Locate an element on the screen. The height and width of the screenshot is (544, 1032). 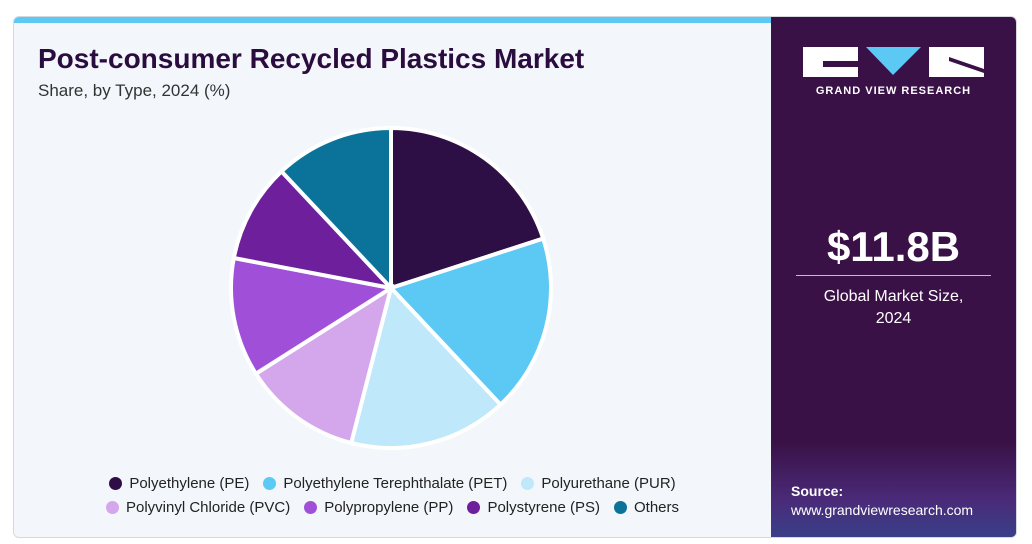
market-size-label: Global Market Size, 2024 is located at coordinates (893, 307).